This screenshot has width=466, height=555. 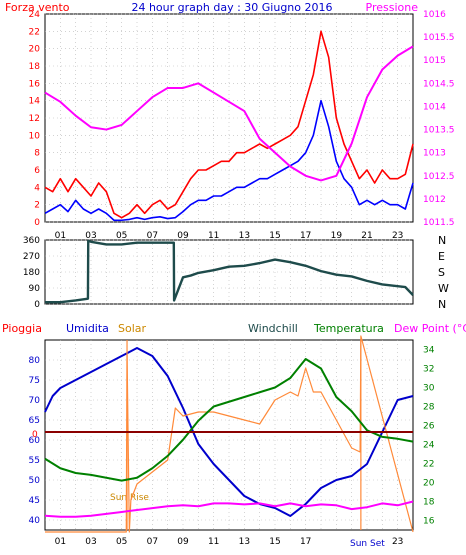 What do you see at coordinates (231, 7) in the screenshot?
I see `chart1-title: 24 hour graph day : 30 Giugno 2016` at bounding box center [231, 7].